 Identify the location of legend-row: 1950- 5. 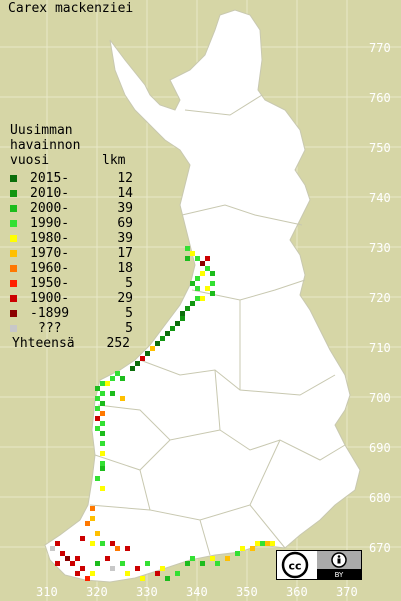
(70, 283).